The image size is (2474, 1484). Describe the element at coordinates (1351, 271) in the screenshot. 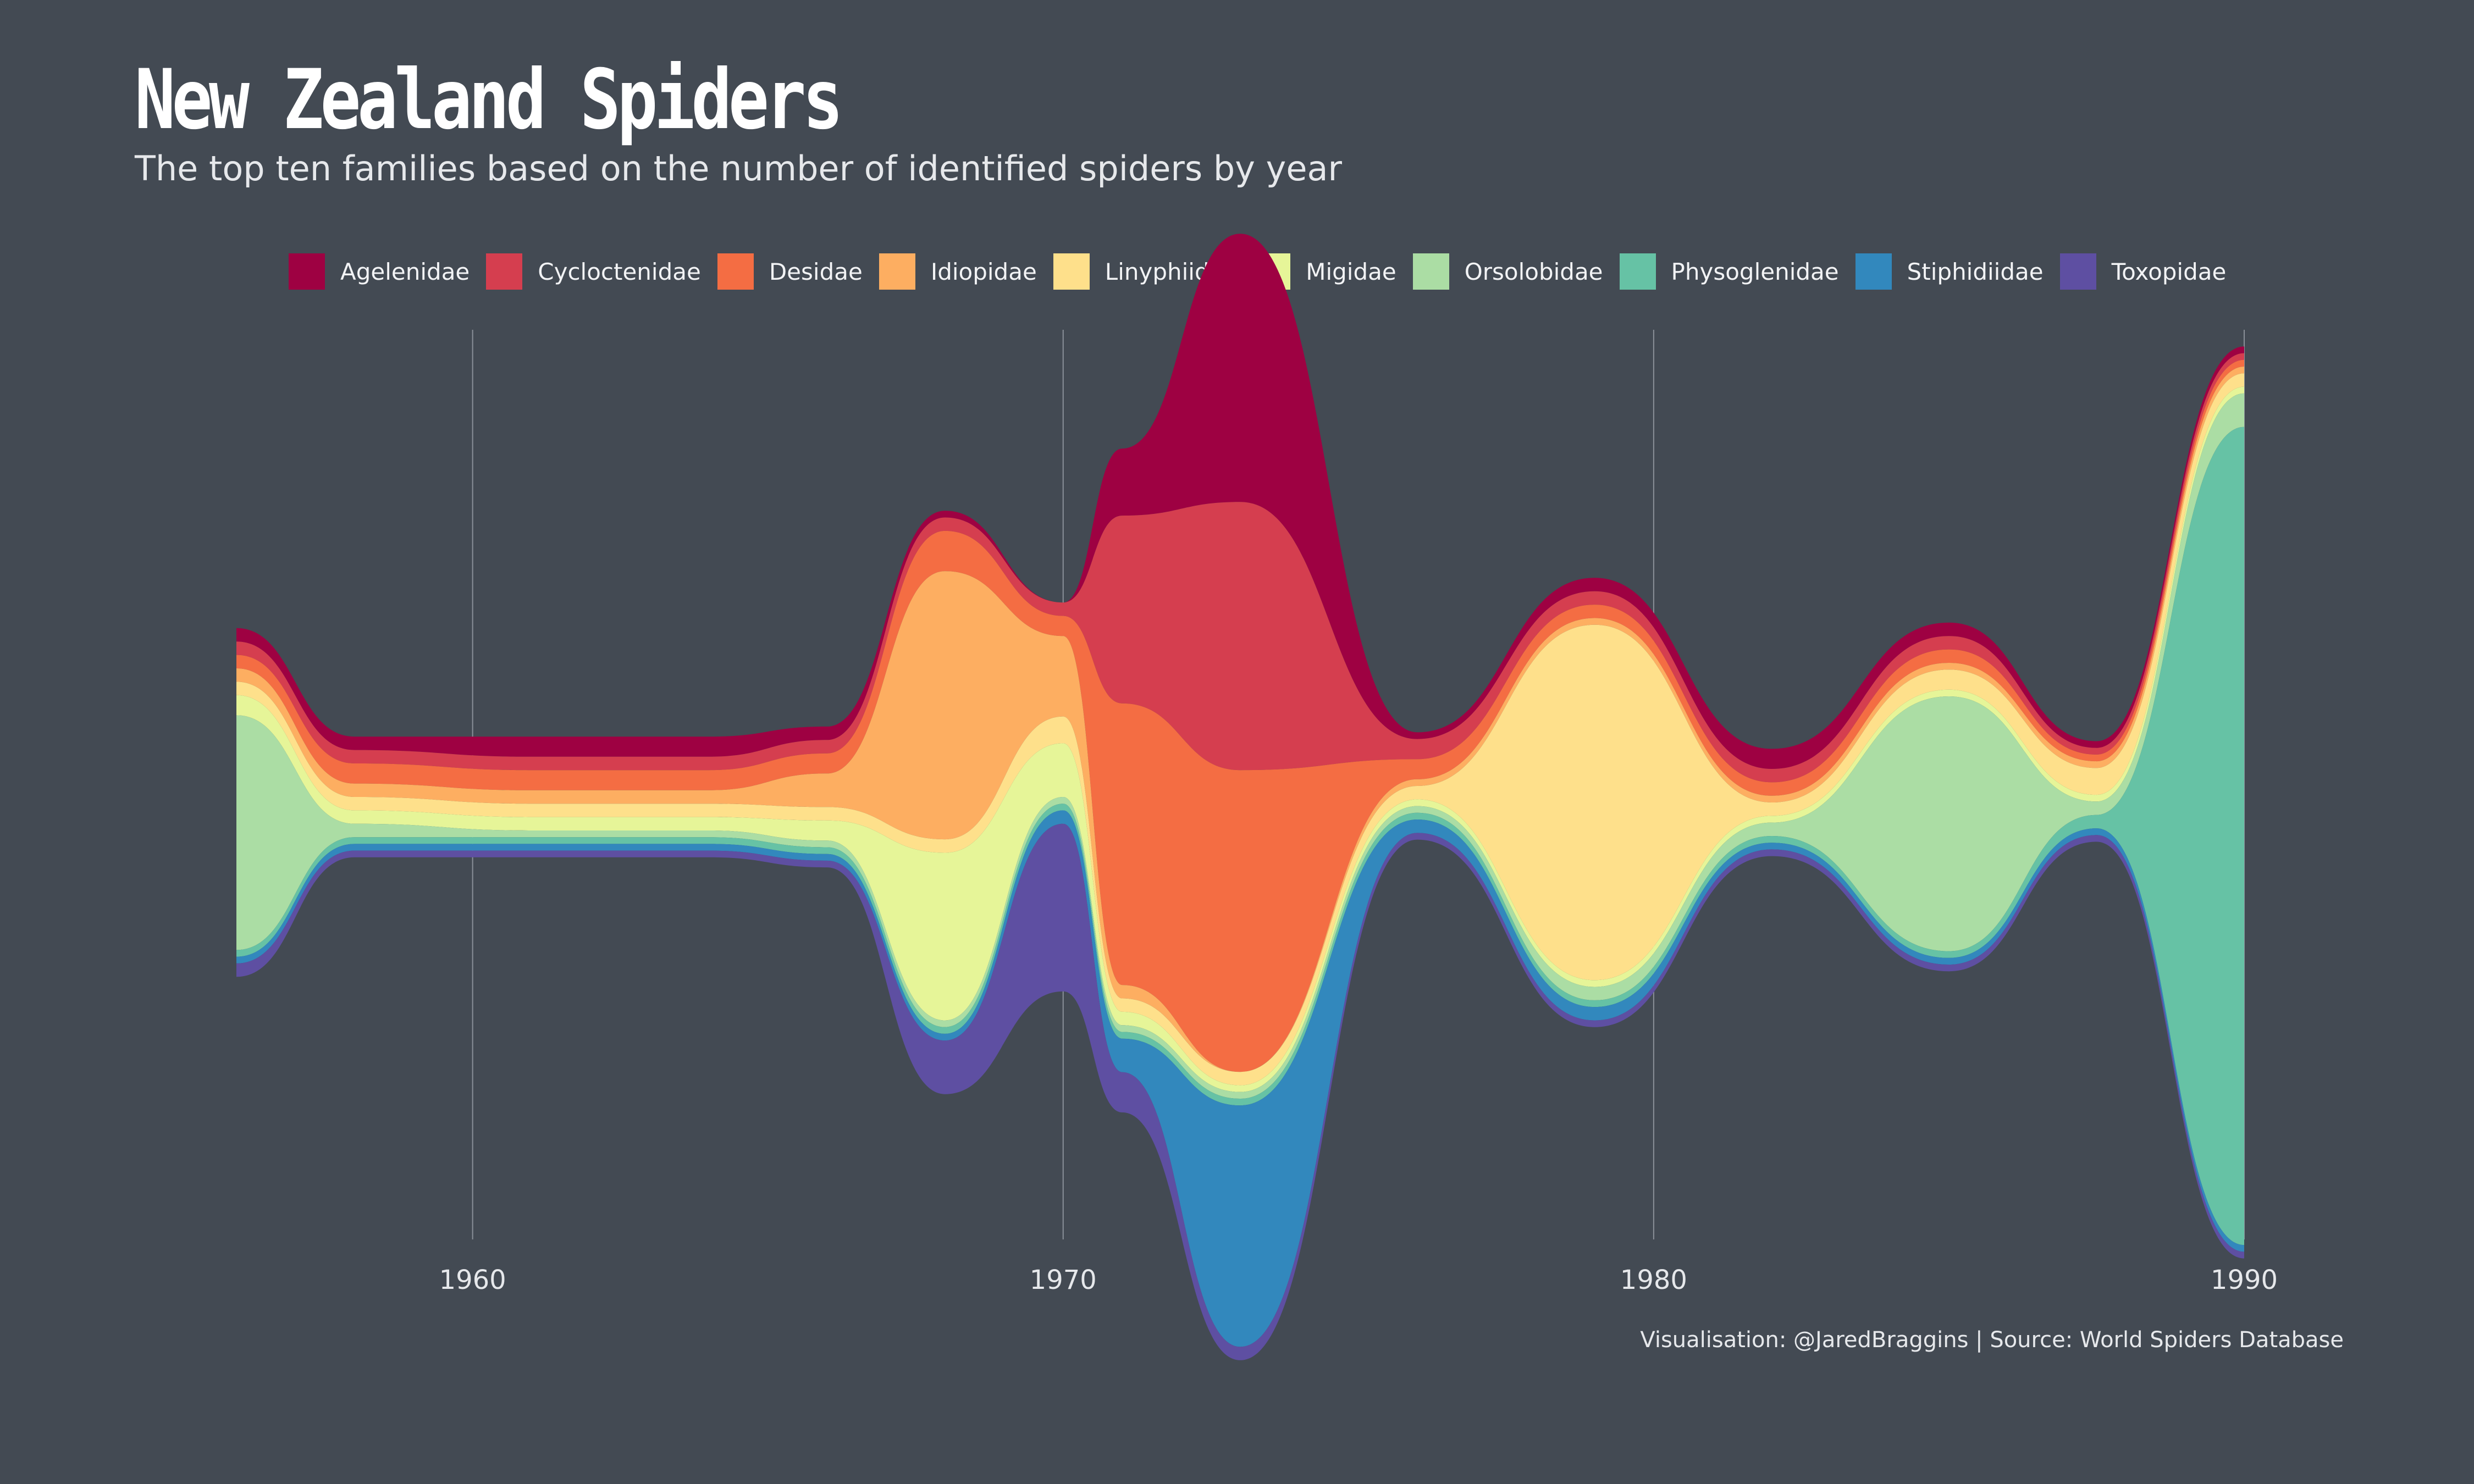

I see `legend-label: Migidae` at that location.